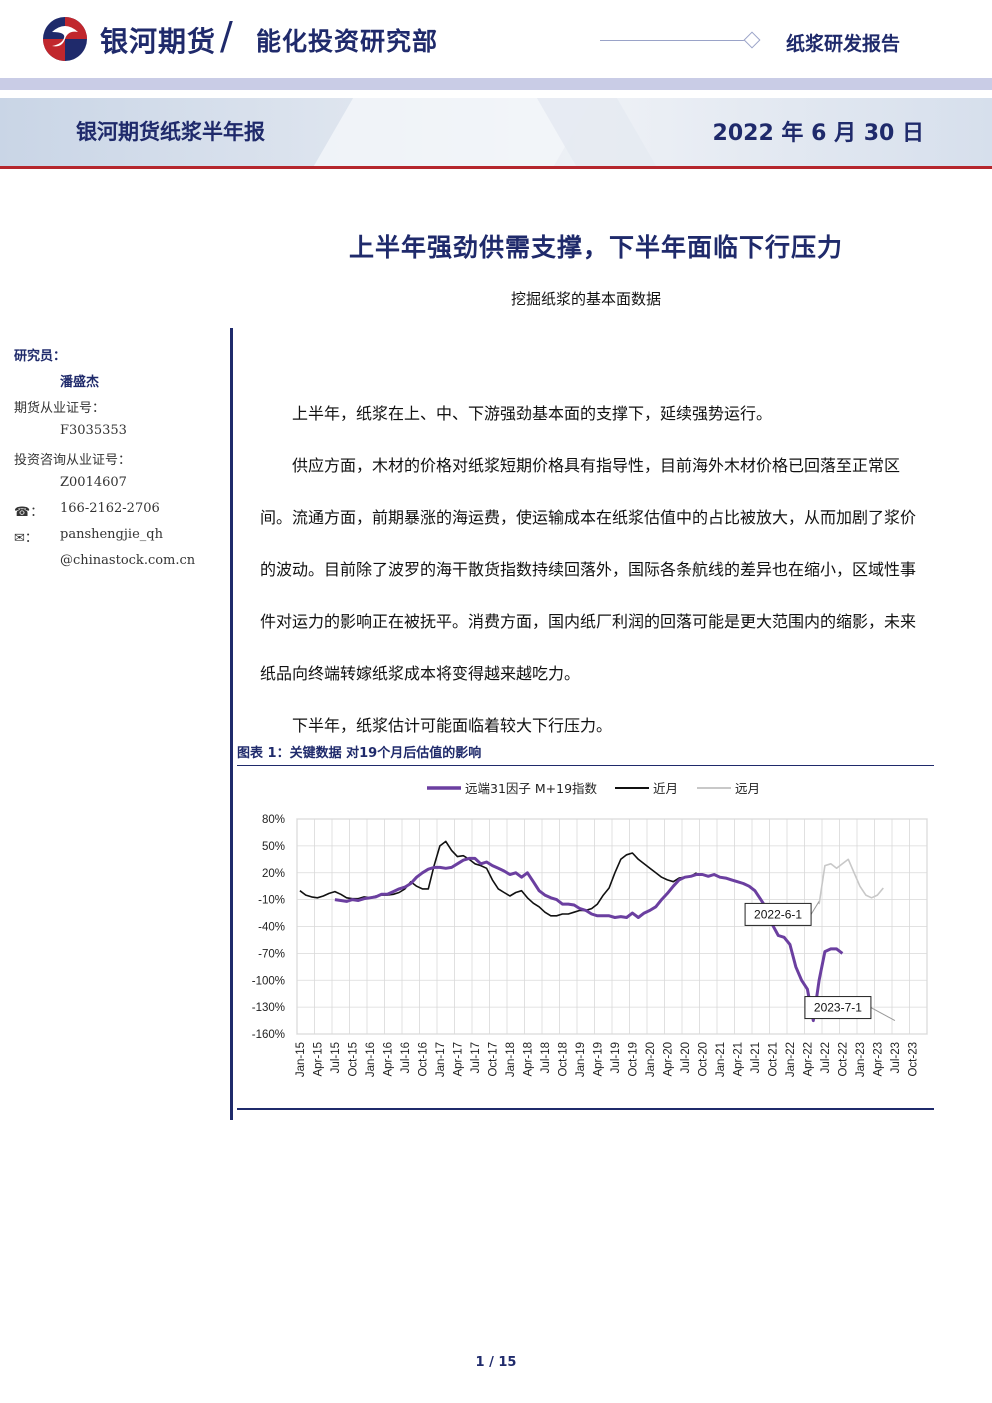 The height and width of the screenshot is (1403, 992). What do you see at coordinates (26, 538) in the screenshot?
I see `email-icon: ✉：` at bounding box center [26, 538].